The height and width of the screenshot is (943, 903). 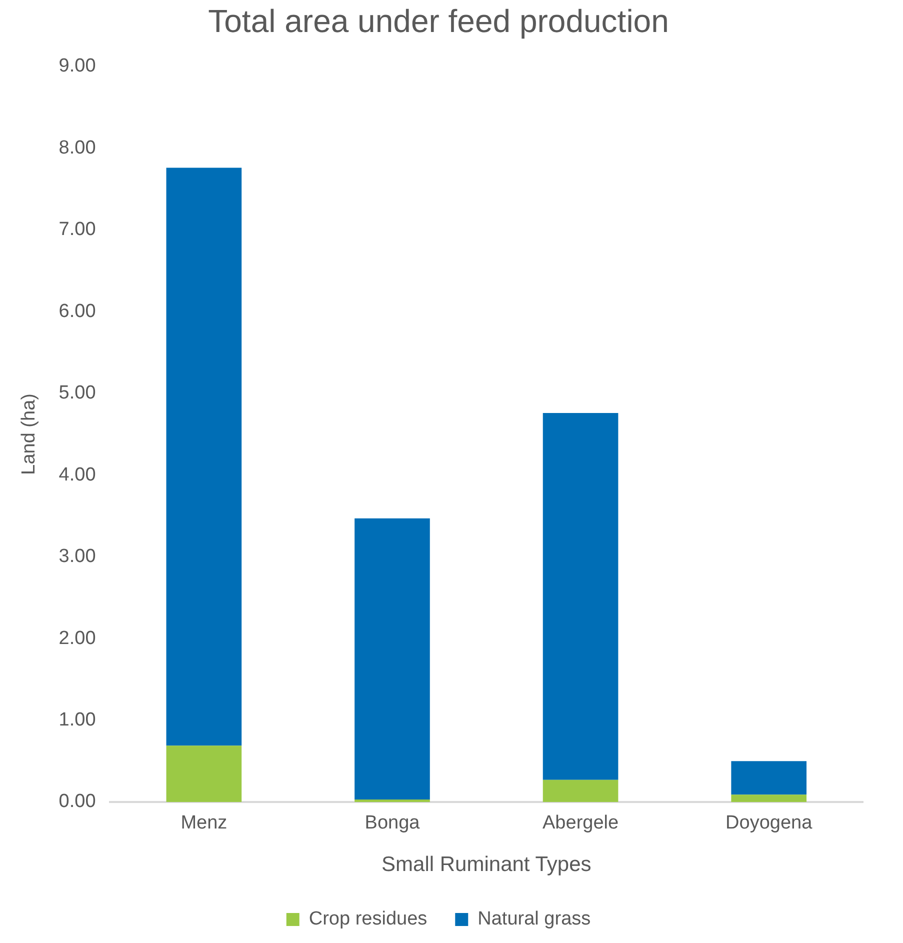 What do you see at coordinates (368, 919) in the screenshot?
I see `legend-label: Crop residues` at bounding box center [368, 919].